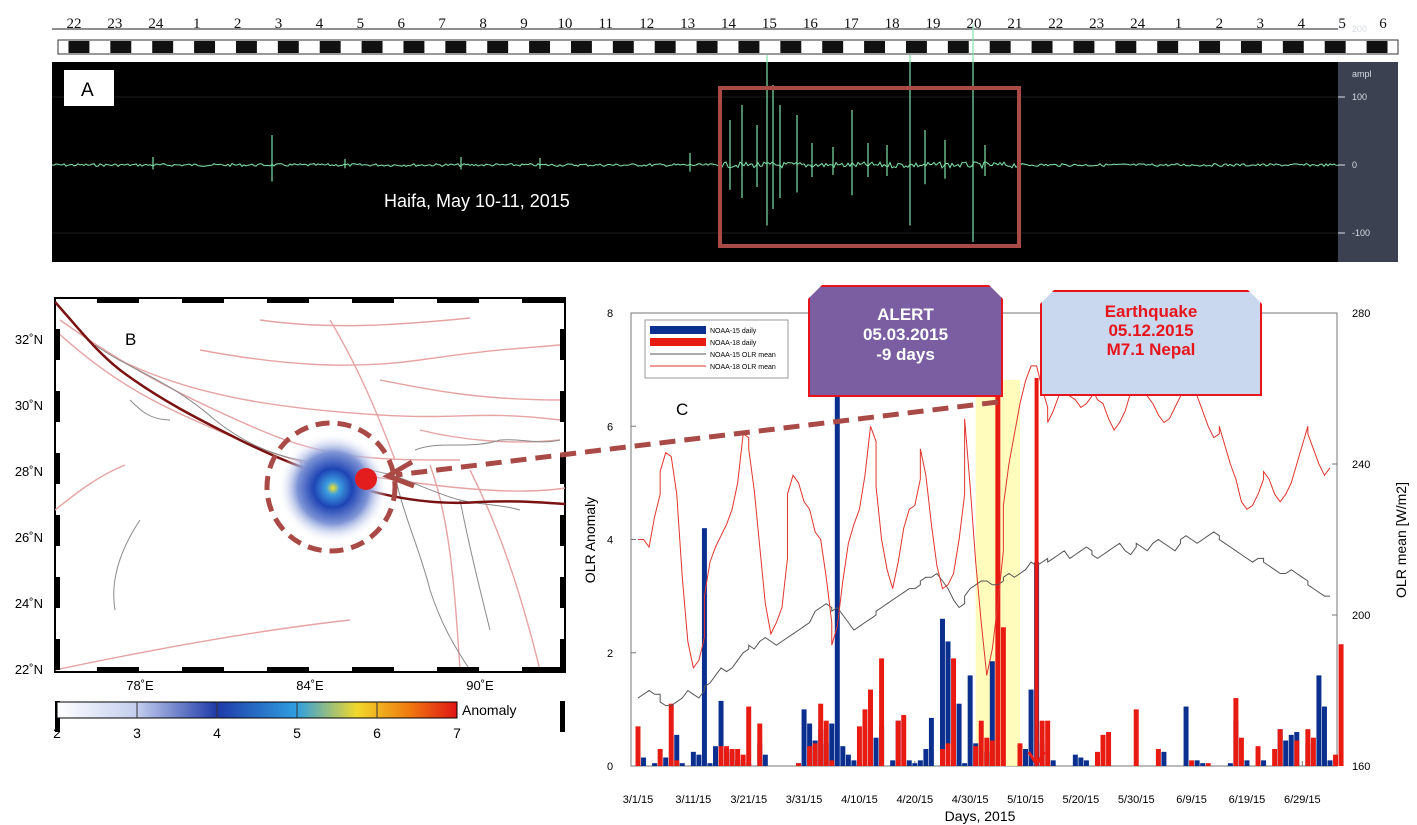 This screenshot has height=825, width=1417. Describe the element at coordinates (728, 47) in the screenshot. I see `time-scale-strip` at that location.